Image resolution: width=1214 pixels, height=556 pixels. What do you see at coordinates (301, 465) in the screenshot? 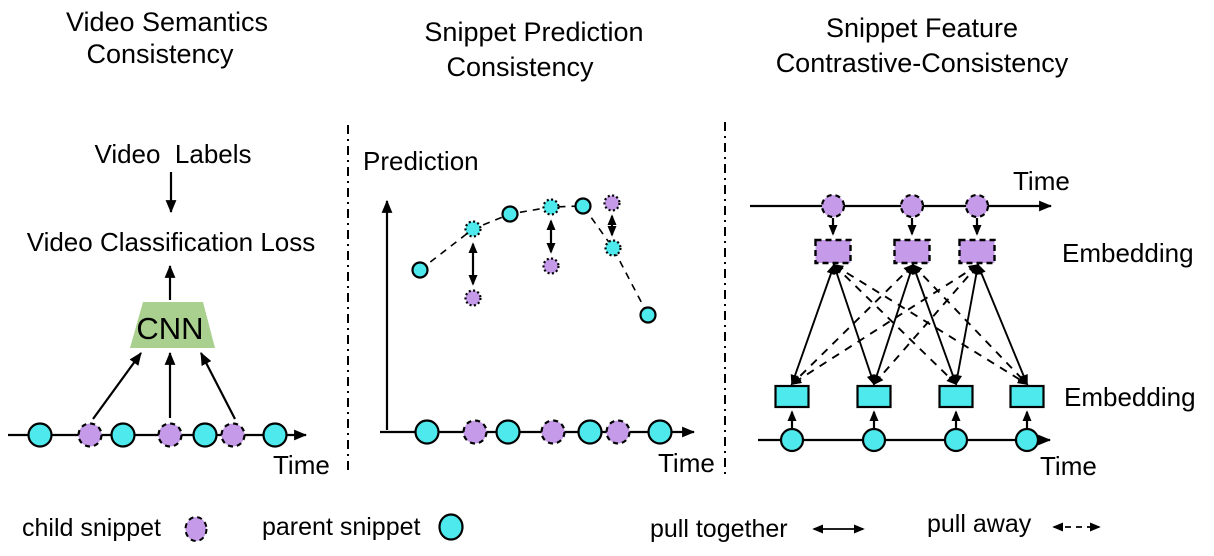
I see `panel1-time-label: Time` at bounding box center [301, 465].